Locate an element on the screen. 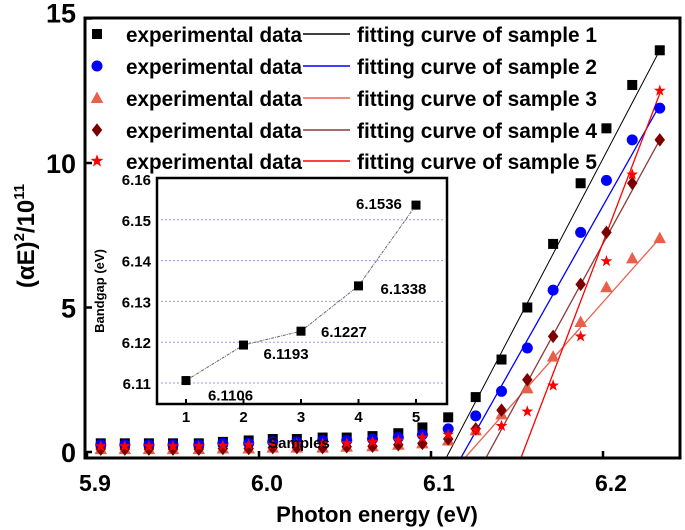 Image resolution: width=685 pixels, height=530 pixels. inset-x-tick-label: 3 is located at coordinates (301, 417).